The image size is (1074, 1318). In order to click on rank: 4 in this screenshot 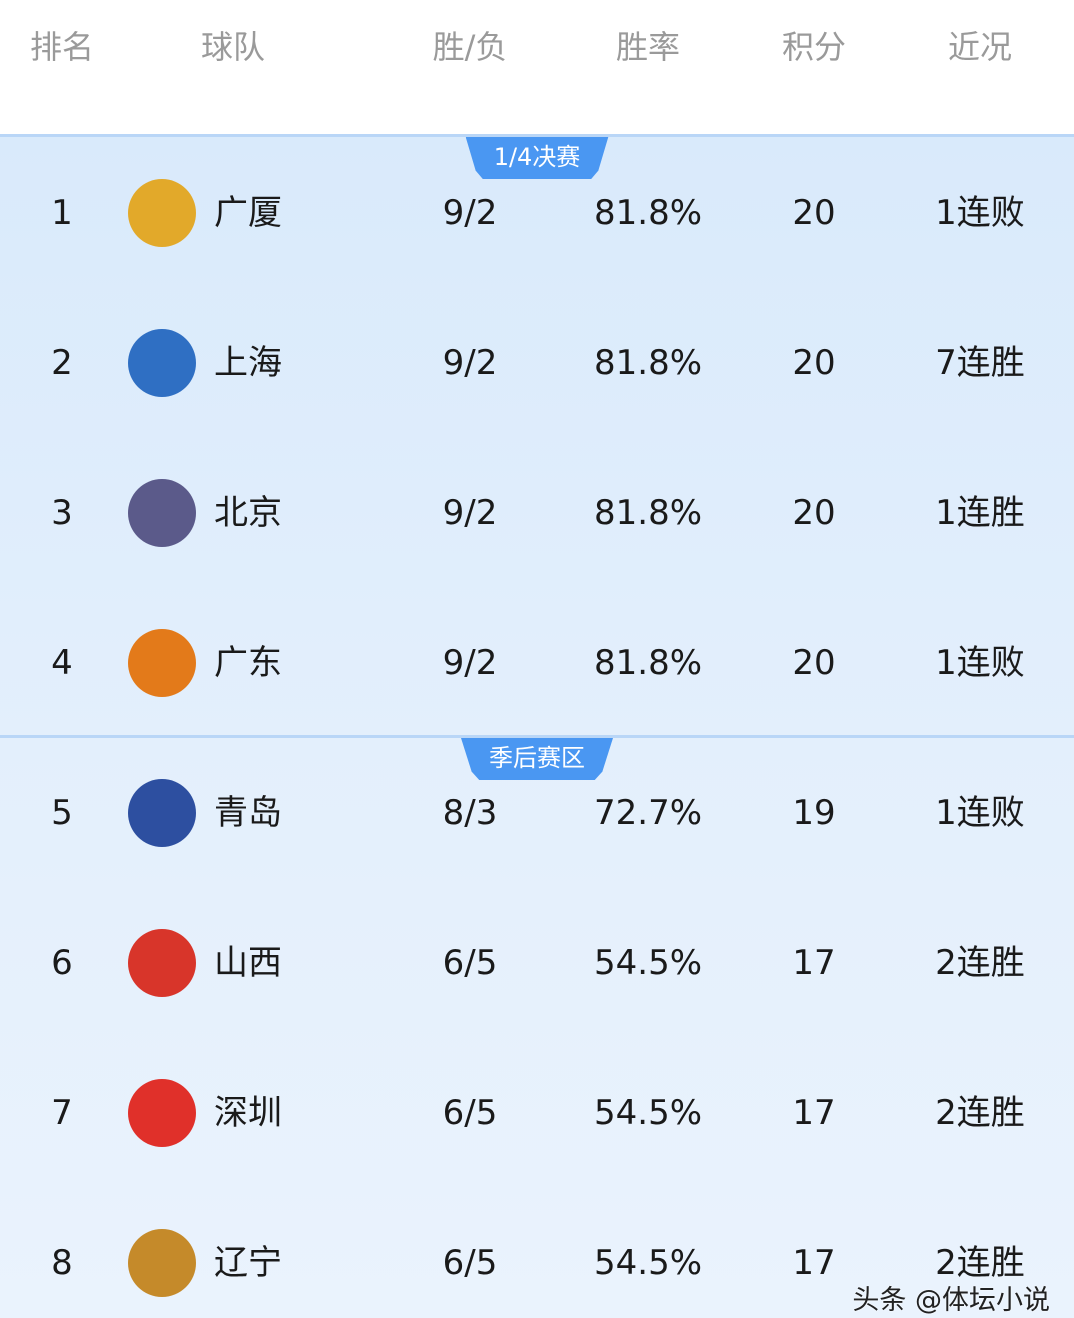, I will do `click(62, 663)`.